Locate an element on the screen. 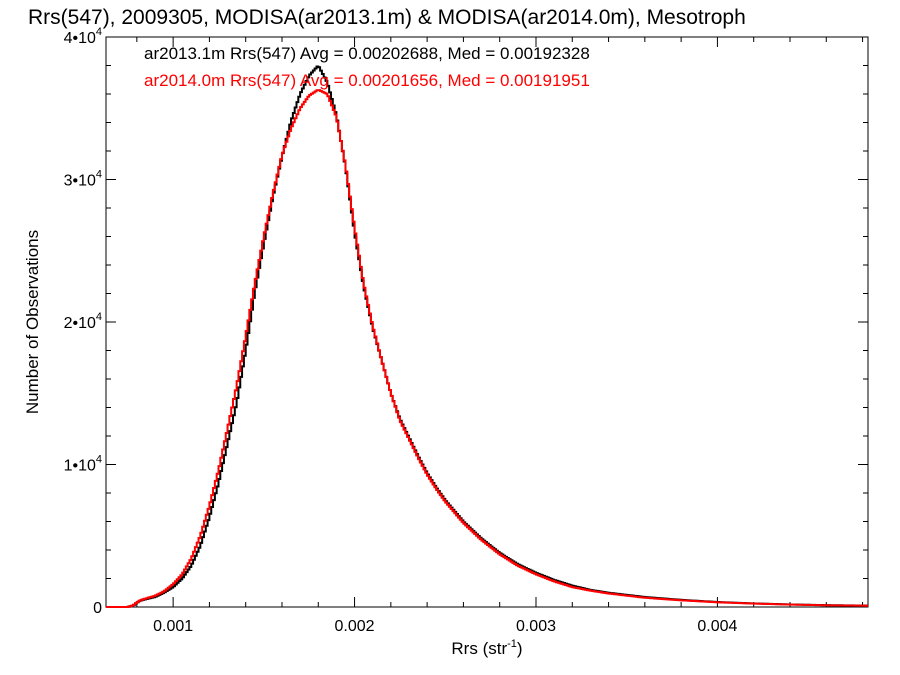 Image resolution: width=900 pixels, height=675 pixels. y-tick-label: 4•104 is located at coordinates (83, 36).